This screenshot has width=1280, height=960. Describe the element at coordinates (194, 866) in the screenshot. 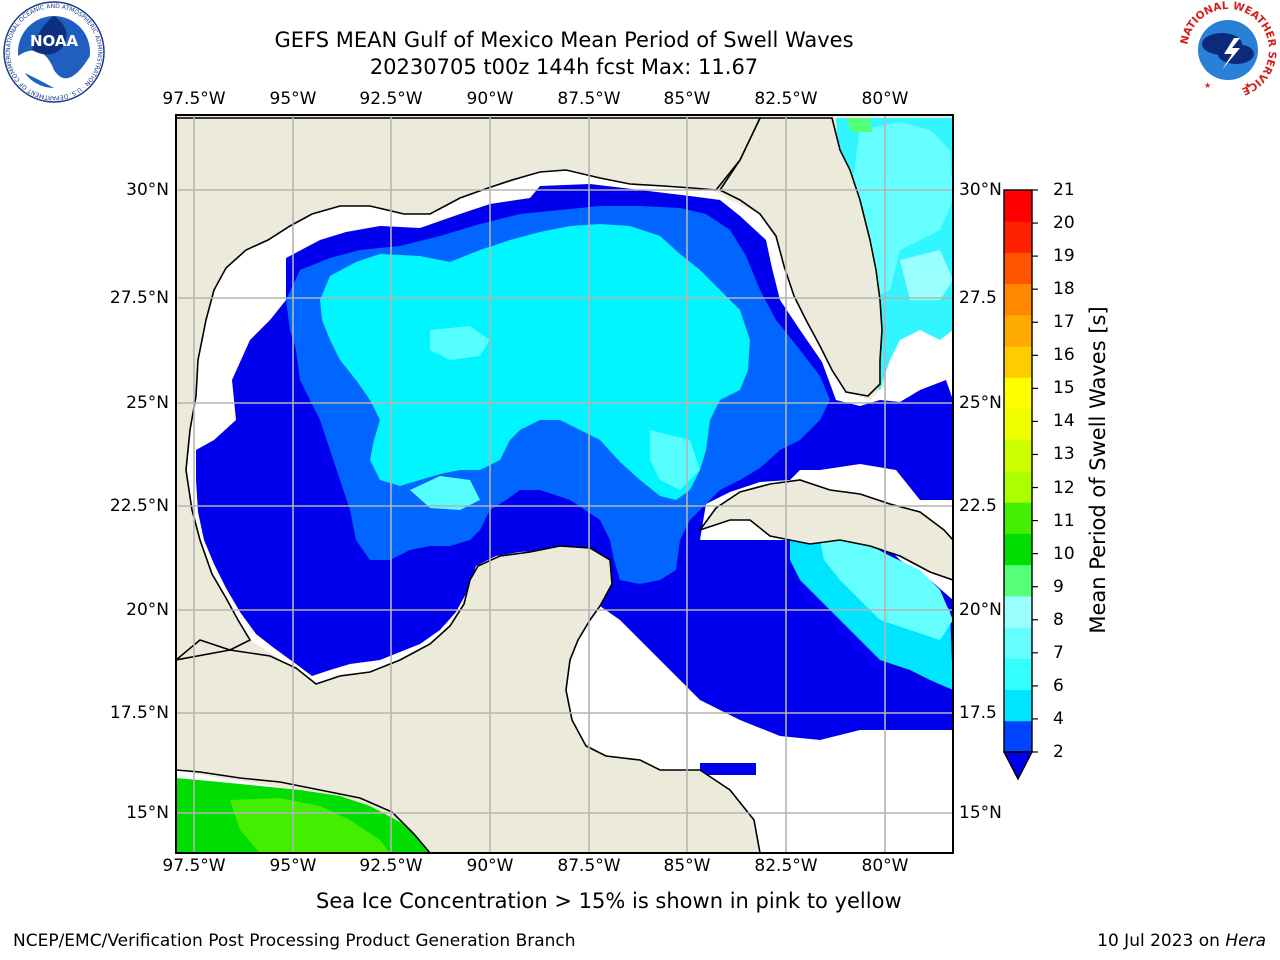

I see `lon-tick-bottom: 97.5°W` at that location.